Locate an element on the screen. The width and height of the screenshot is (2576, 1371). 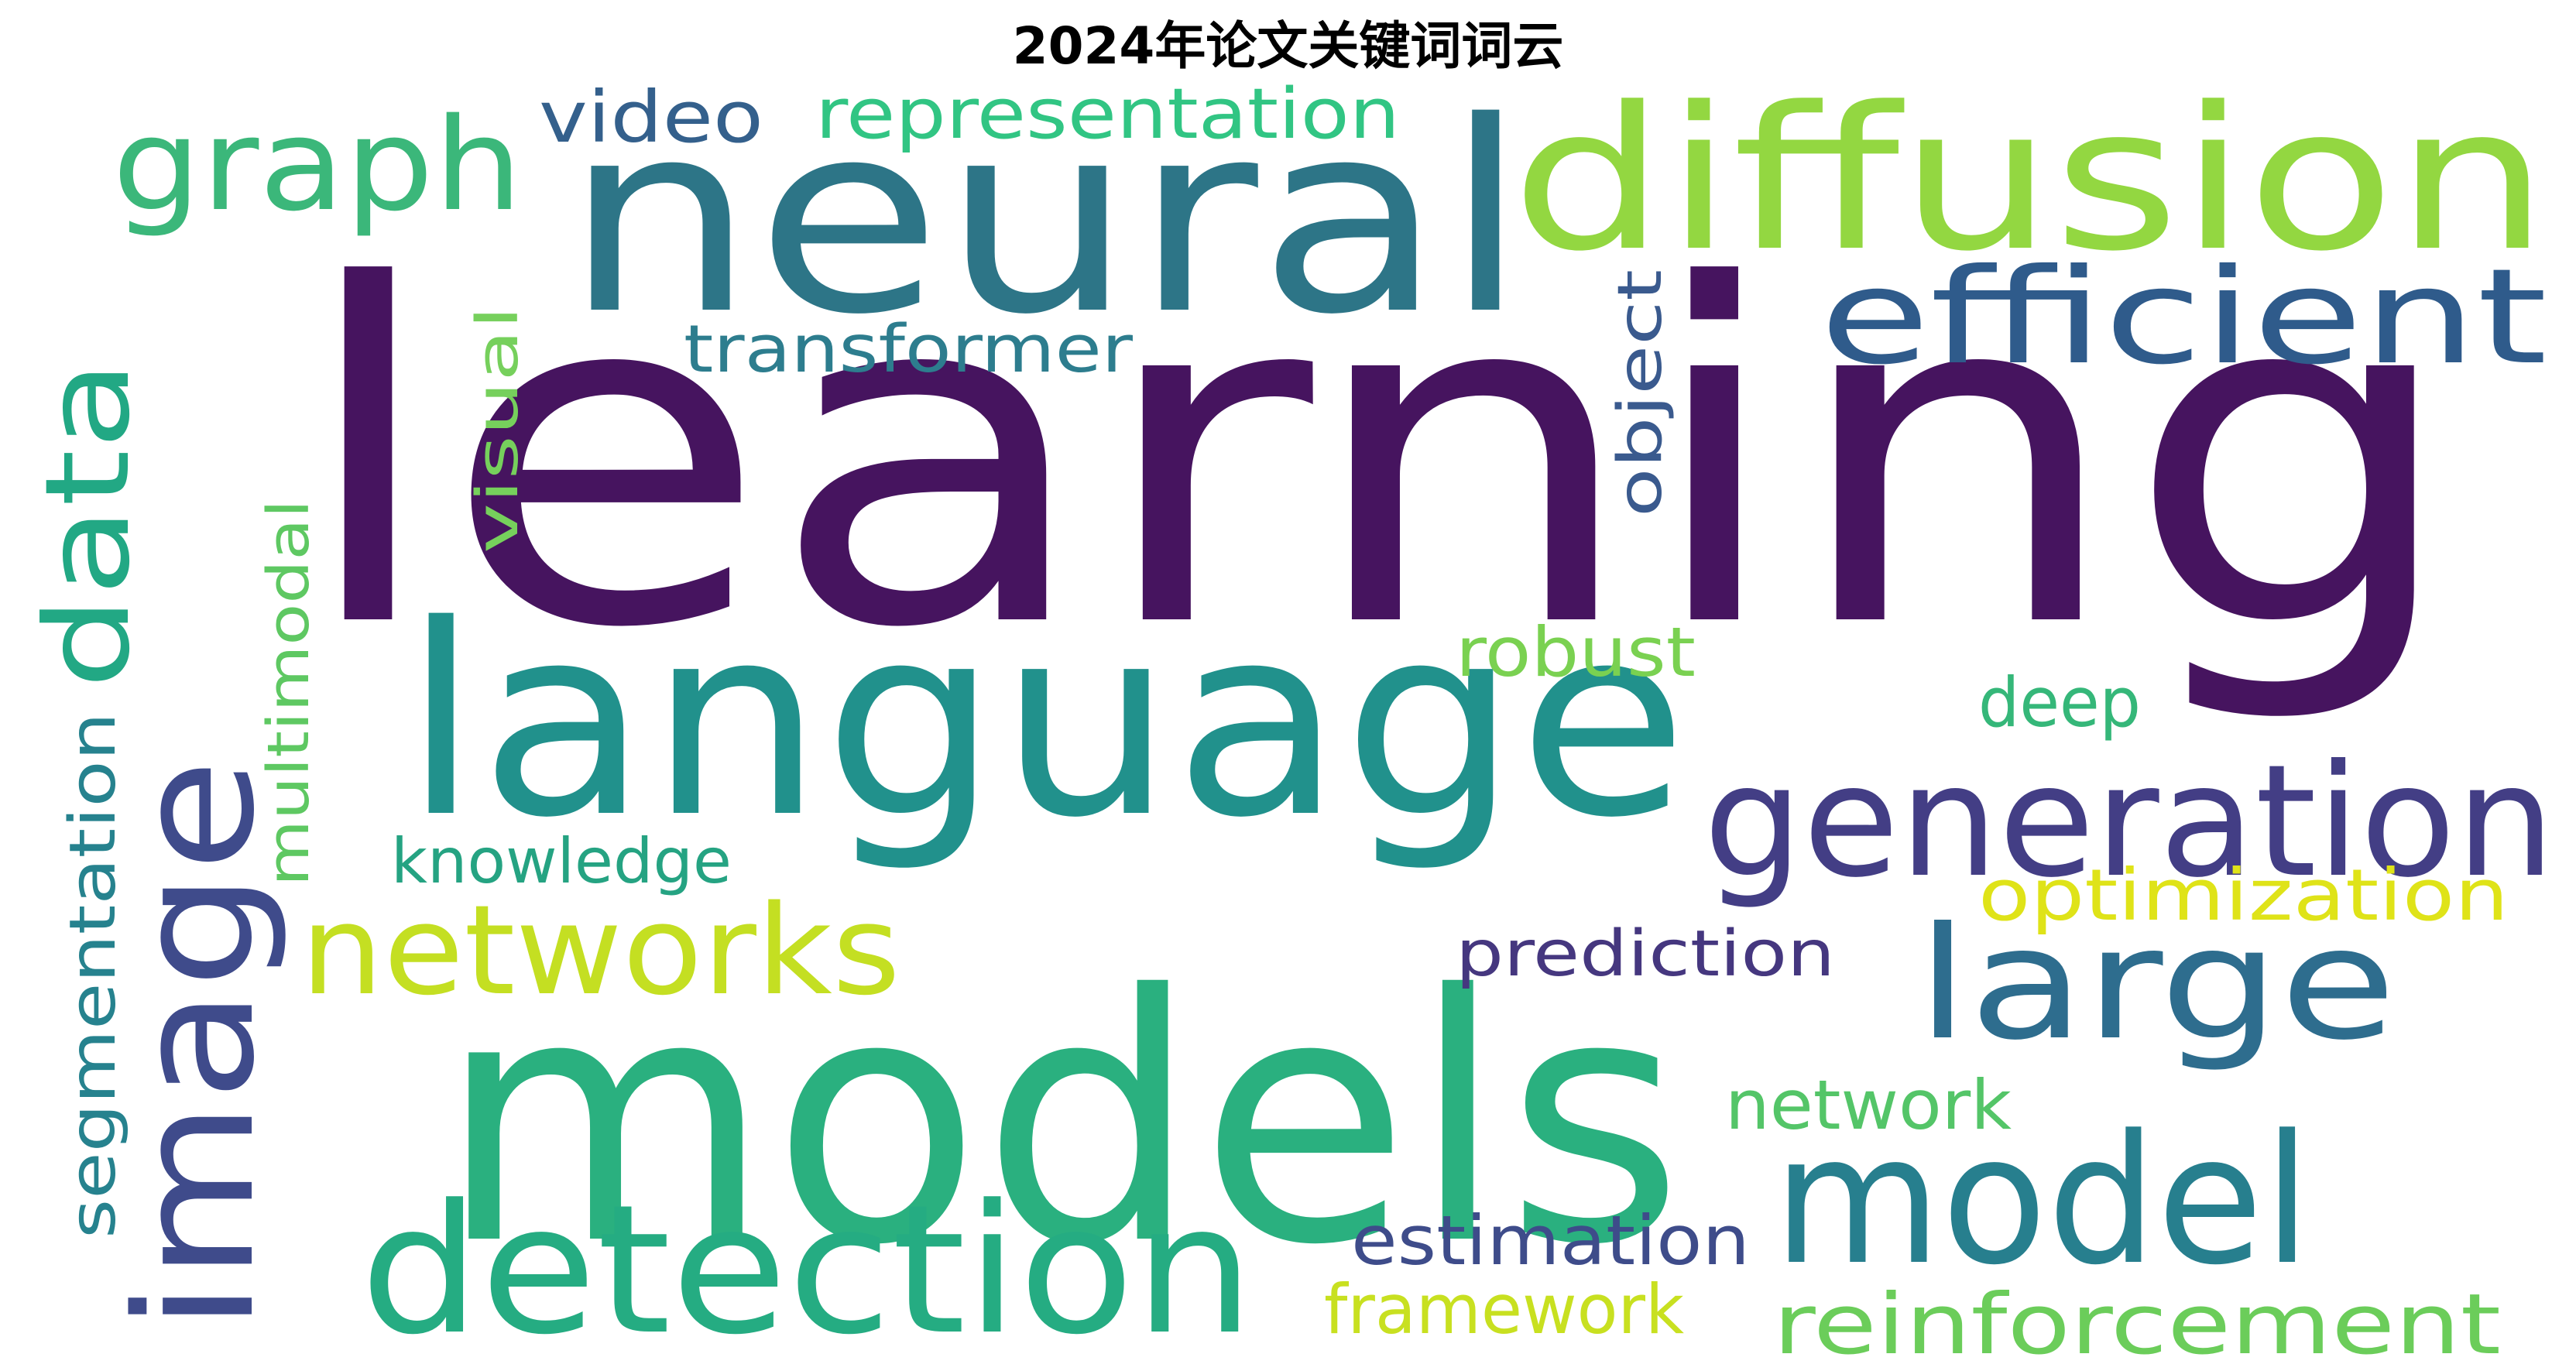
word-prediction: prediction is located at coordinates (1645, 954).